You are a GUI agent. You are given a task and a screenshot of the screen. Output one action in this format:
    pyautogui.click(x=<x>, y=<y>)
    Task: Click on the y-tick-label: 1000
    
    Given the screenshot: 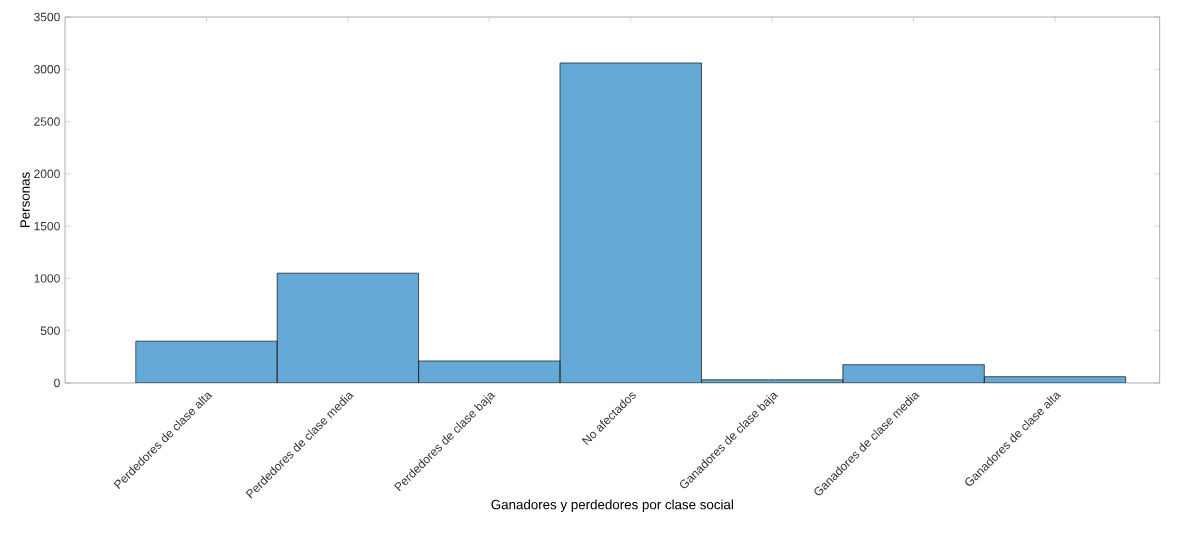 What is the action you would take?
    pyautogui.click(x=47, y=278)
    